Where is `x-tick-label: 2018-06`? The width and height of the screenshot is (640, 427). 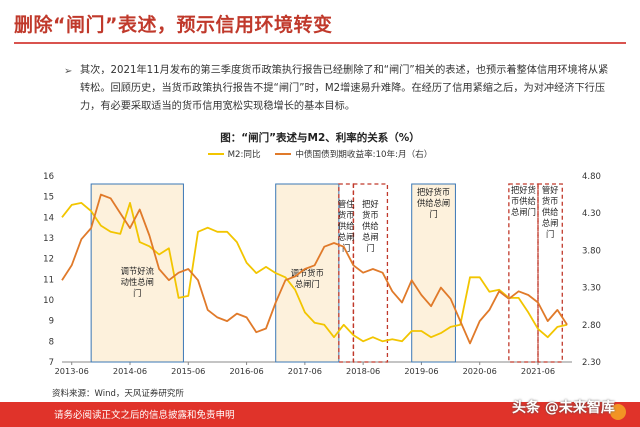
x-tick-label: 2018-06 is located at coordinates (363, 371).